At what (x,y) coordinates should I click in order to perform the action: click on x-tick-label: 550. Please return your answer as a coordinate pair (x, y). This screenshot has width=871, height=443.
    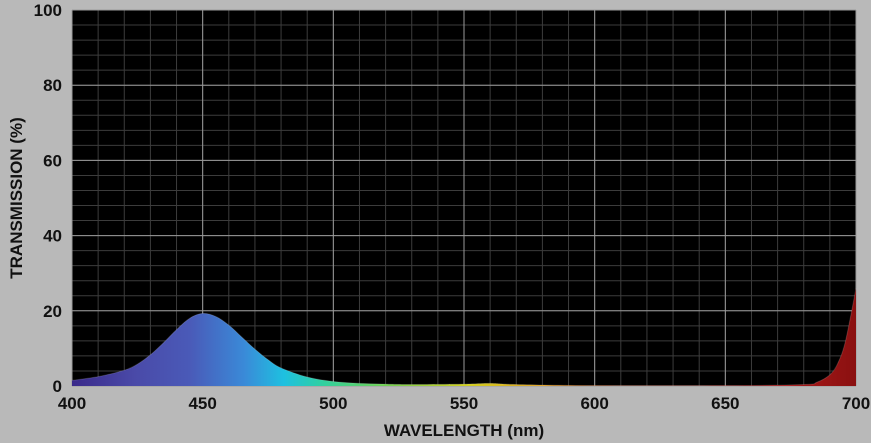
    Looking at the image, I should click on (464, 403).